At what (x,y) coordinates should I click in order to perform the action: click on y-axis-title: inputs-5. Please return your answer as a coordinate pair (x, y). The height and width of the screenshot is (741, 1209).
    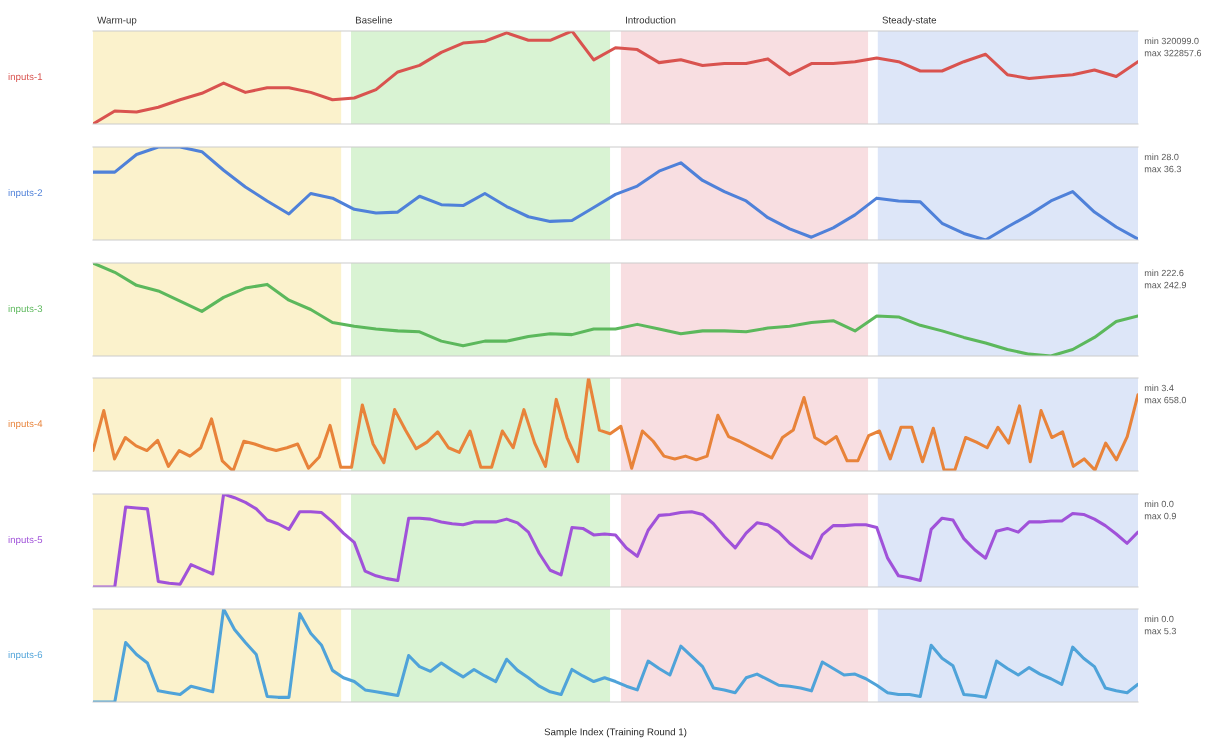
    Looking at the image, I should click on (25, 540).